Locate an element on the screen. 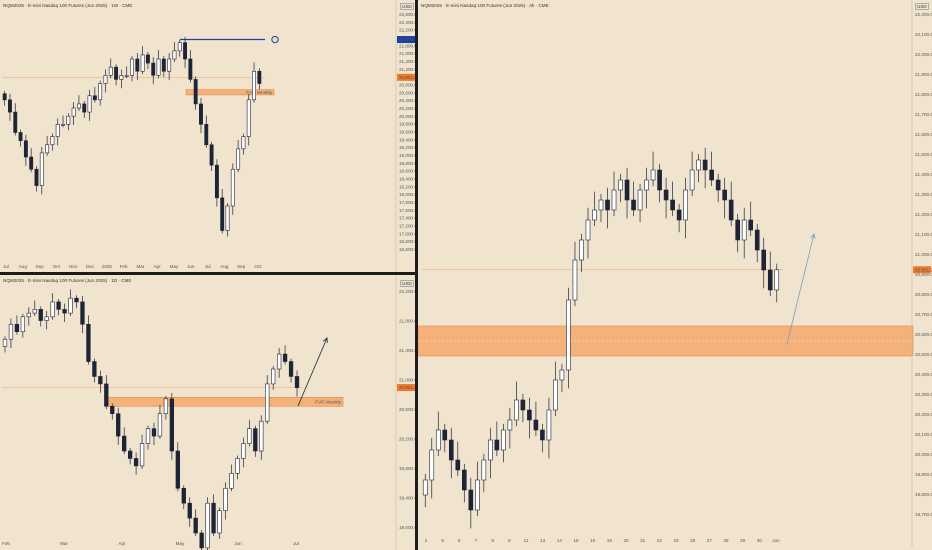  price-axis-label: 20,500.00 is located at coordinates (923, 354).